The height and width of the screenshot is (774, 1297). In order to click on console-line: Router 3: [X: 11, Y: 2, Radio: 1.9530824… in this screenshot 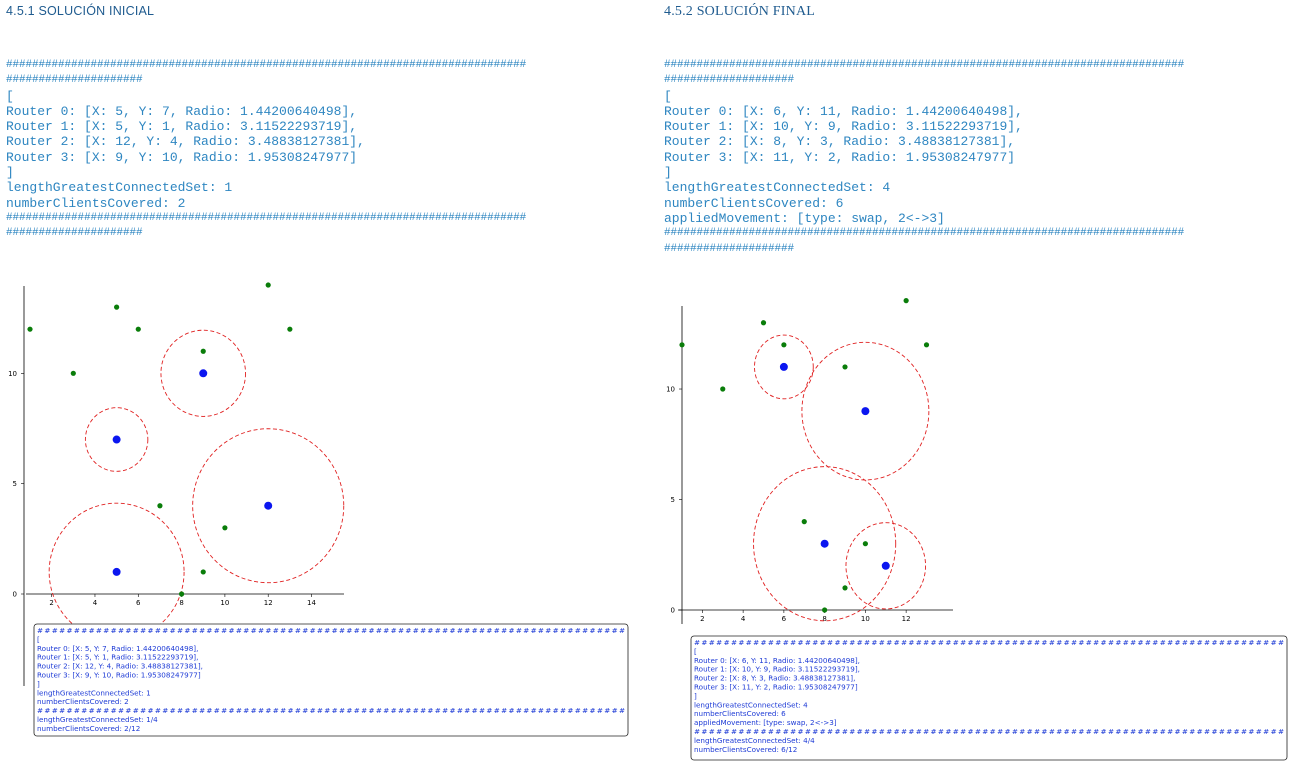, I will do `click(840, 157)`.